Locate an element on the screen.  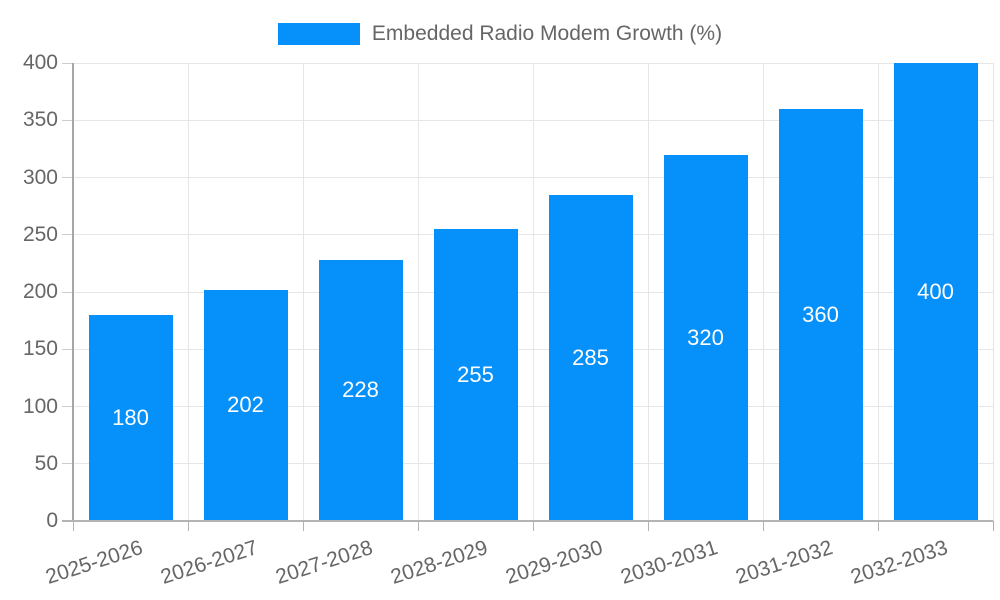
bar-value-label: 285 is located at coordinates (590, 357).